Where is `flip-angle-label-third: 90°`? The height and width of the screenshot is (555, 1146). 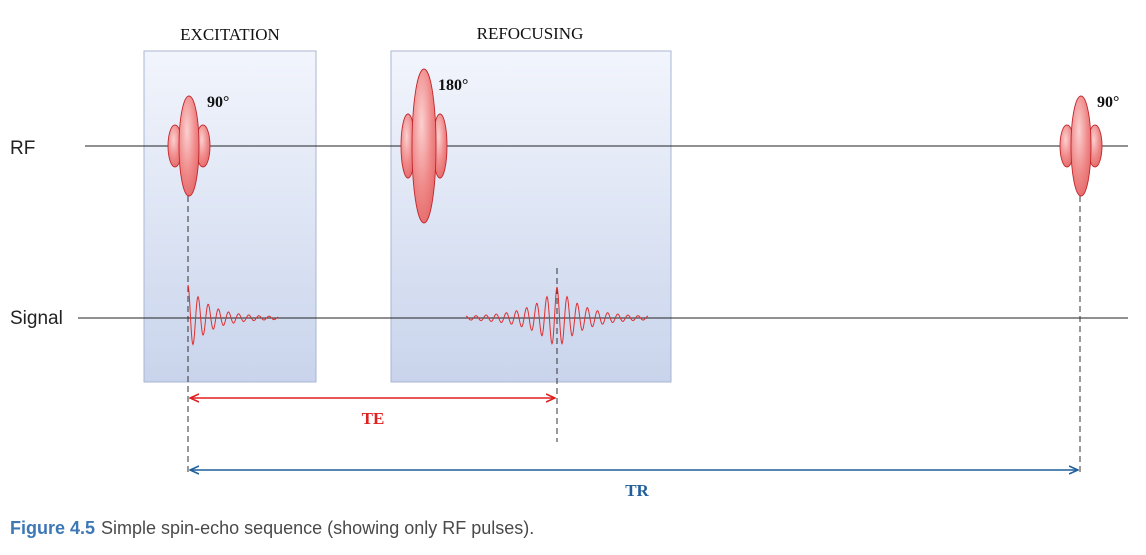
flip-angle-label-third: 90° is located at coordinates (1108, 102).